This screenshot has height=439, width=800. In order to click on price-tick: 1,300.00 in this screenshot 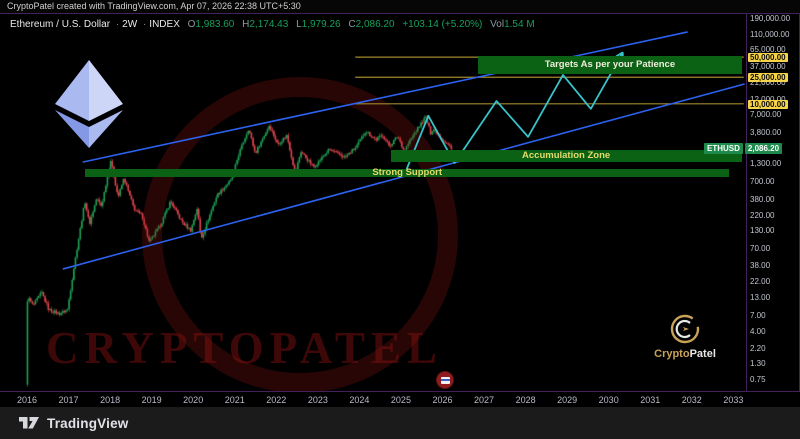, I will do `click(766, 163)`.